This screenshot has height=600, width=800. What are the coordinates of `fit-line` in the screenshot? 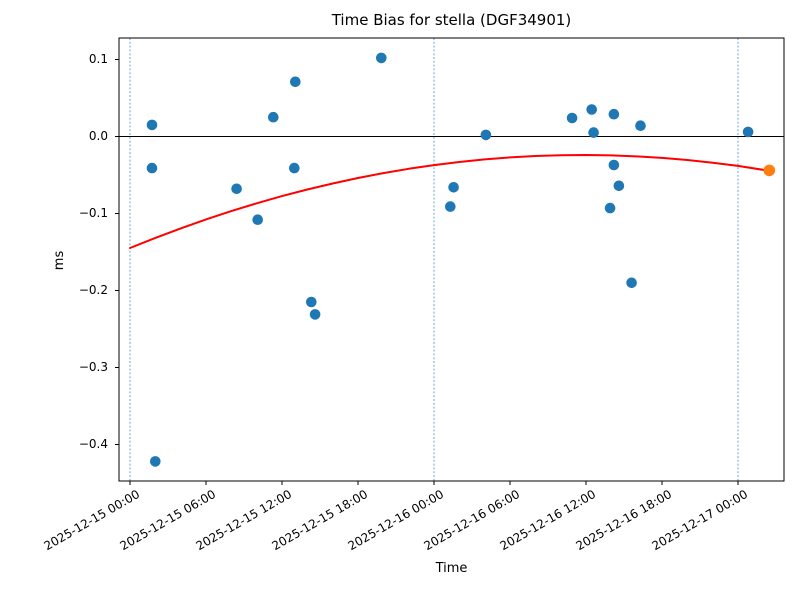 It's located at (450, 201).